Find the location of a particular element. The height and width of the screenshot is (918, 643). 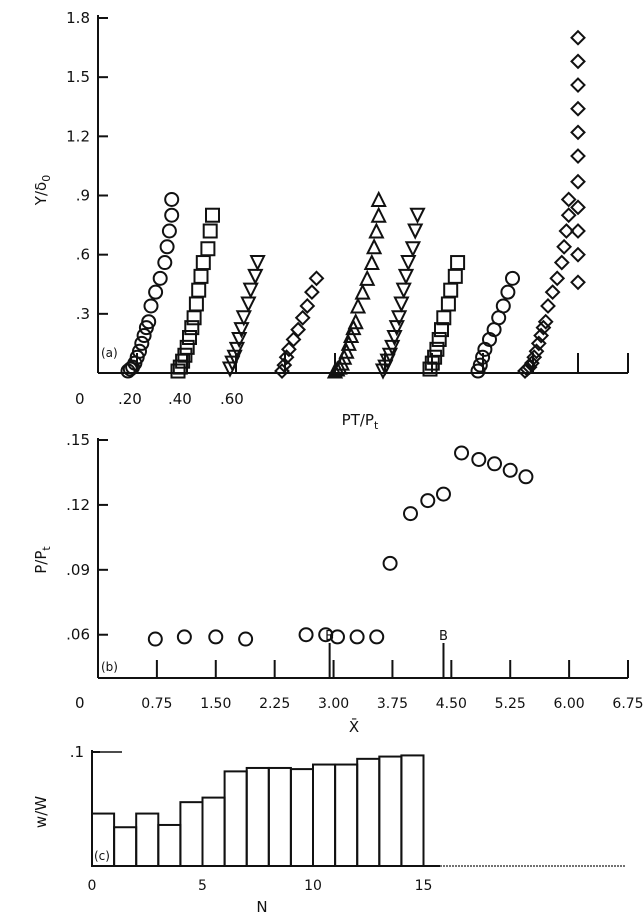

panel-a-y-label-main: Y/δ is located at coordinates (41, 194).